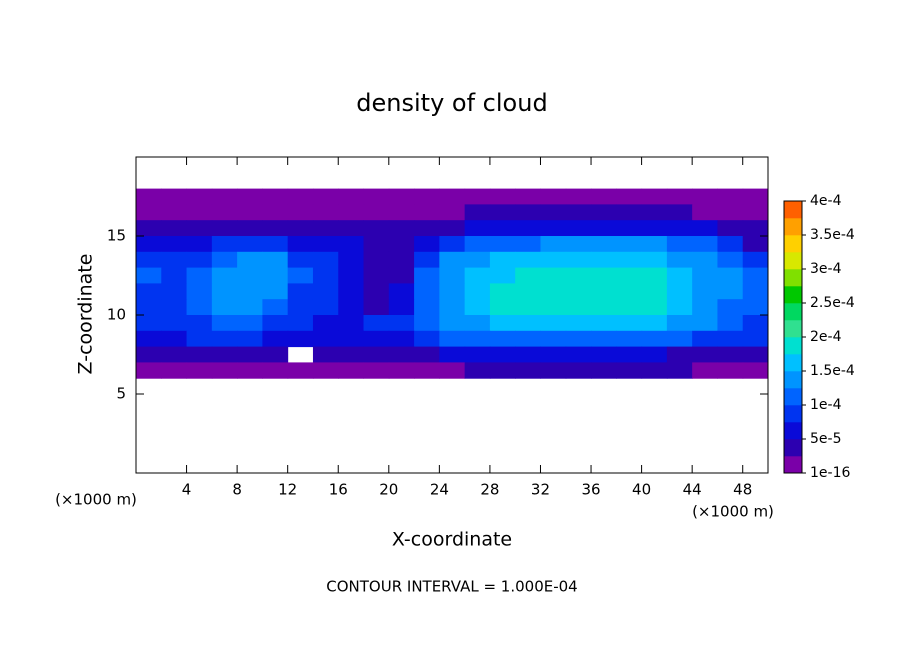 The width and height of the screenshot is (904, 654). Describe the element at coordinates (641, 490) in the screenshot. I see `x-tick-label: 40` at that location.